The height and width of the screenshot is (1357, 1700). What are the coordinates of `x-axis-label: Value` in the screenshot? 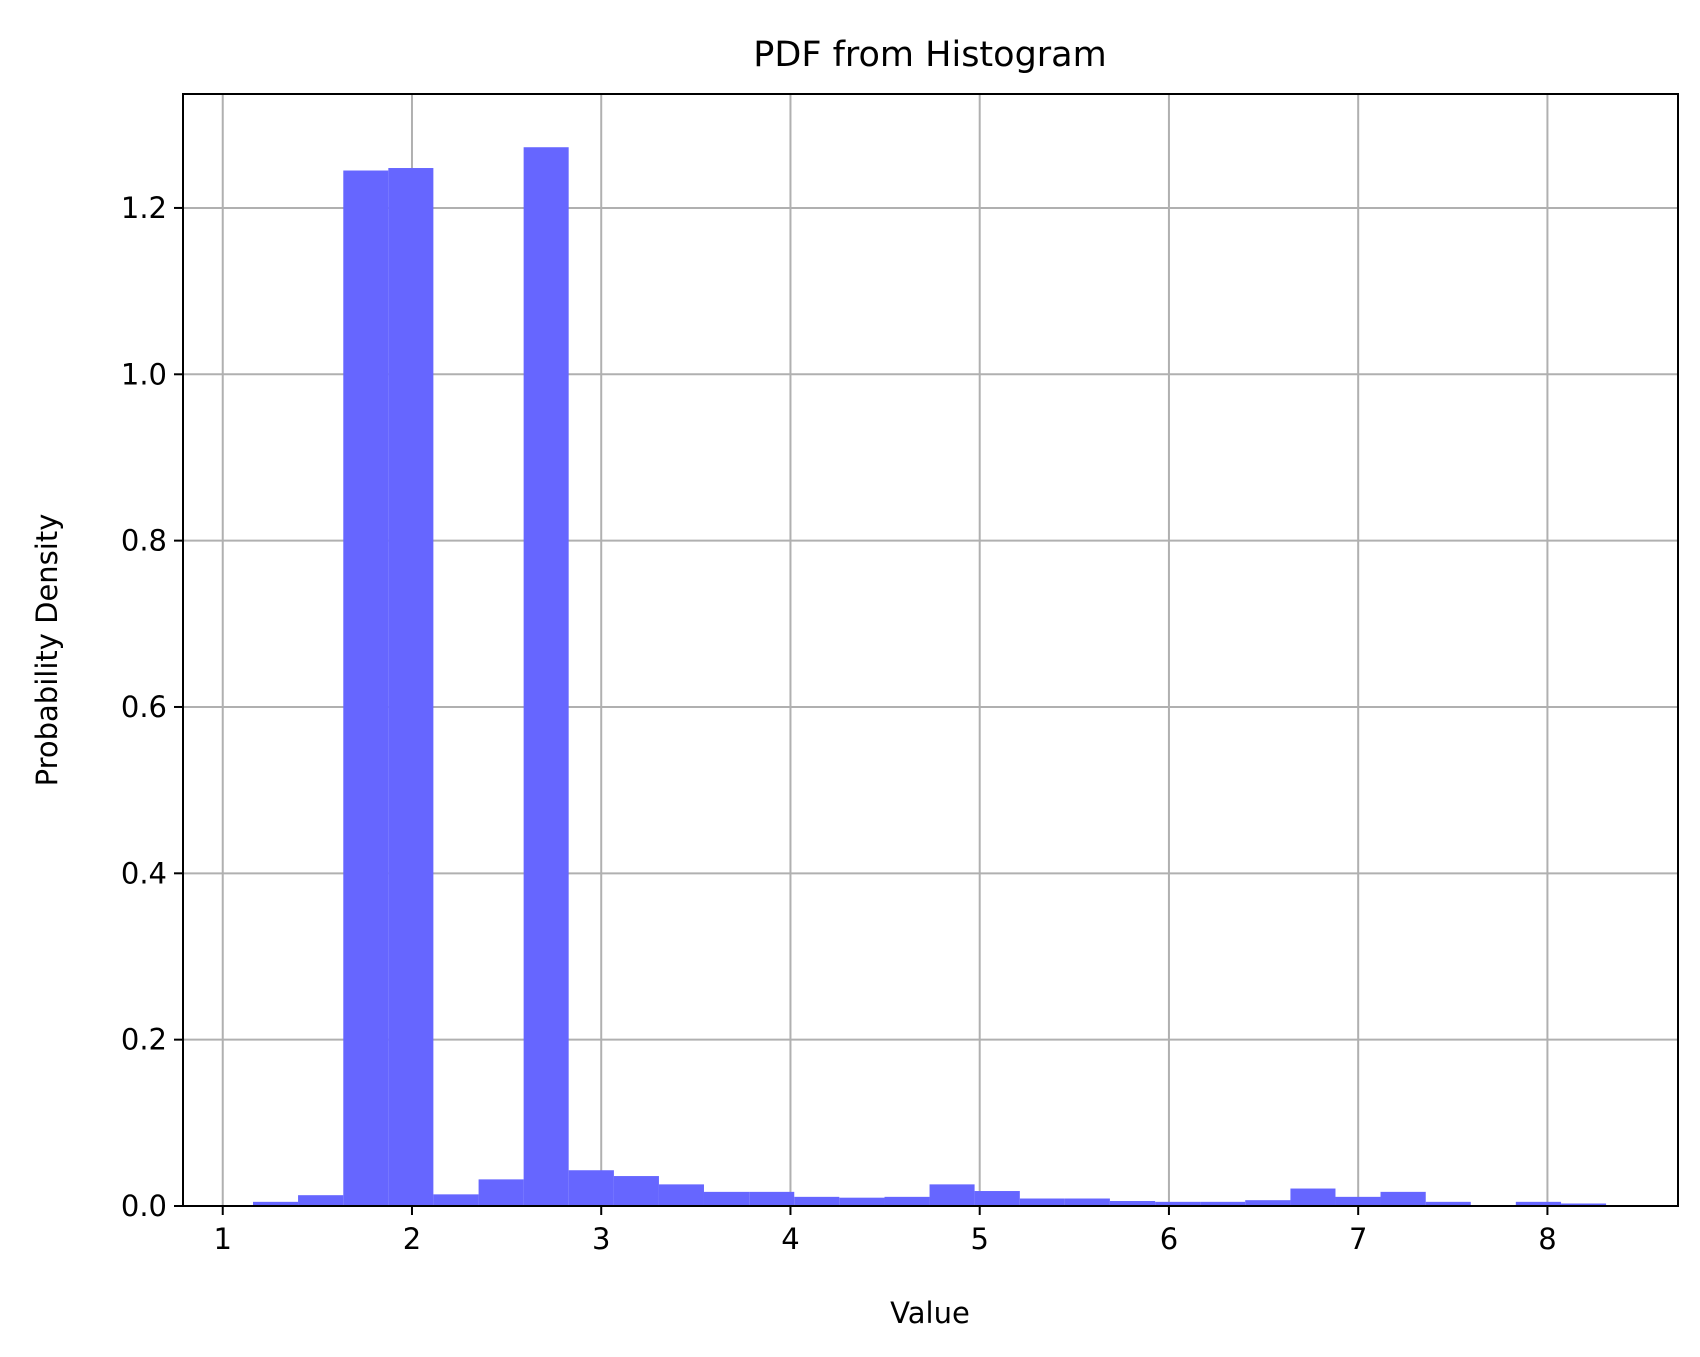 It's located at (930, 1313).